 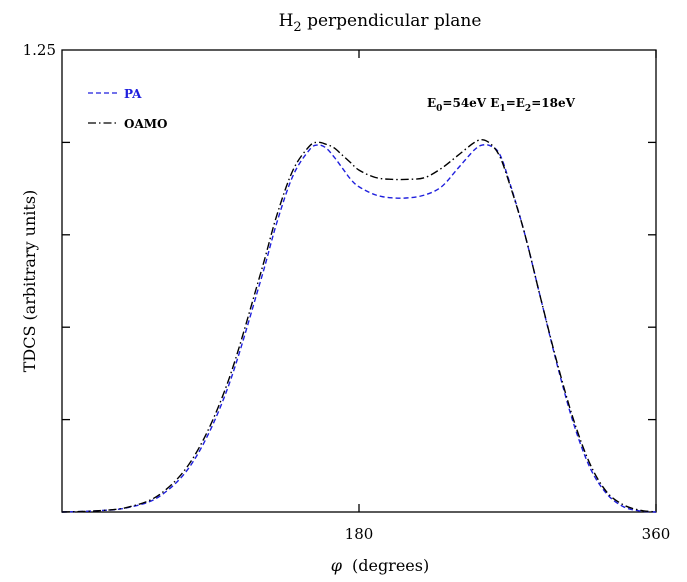 I want to click on energy-annotation: E0=54eV E1=E2=18eV, so click(x=501, y=105).